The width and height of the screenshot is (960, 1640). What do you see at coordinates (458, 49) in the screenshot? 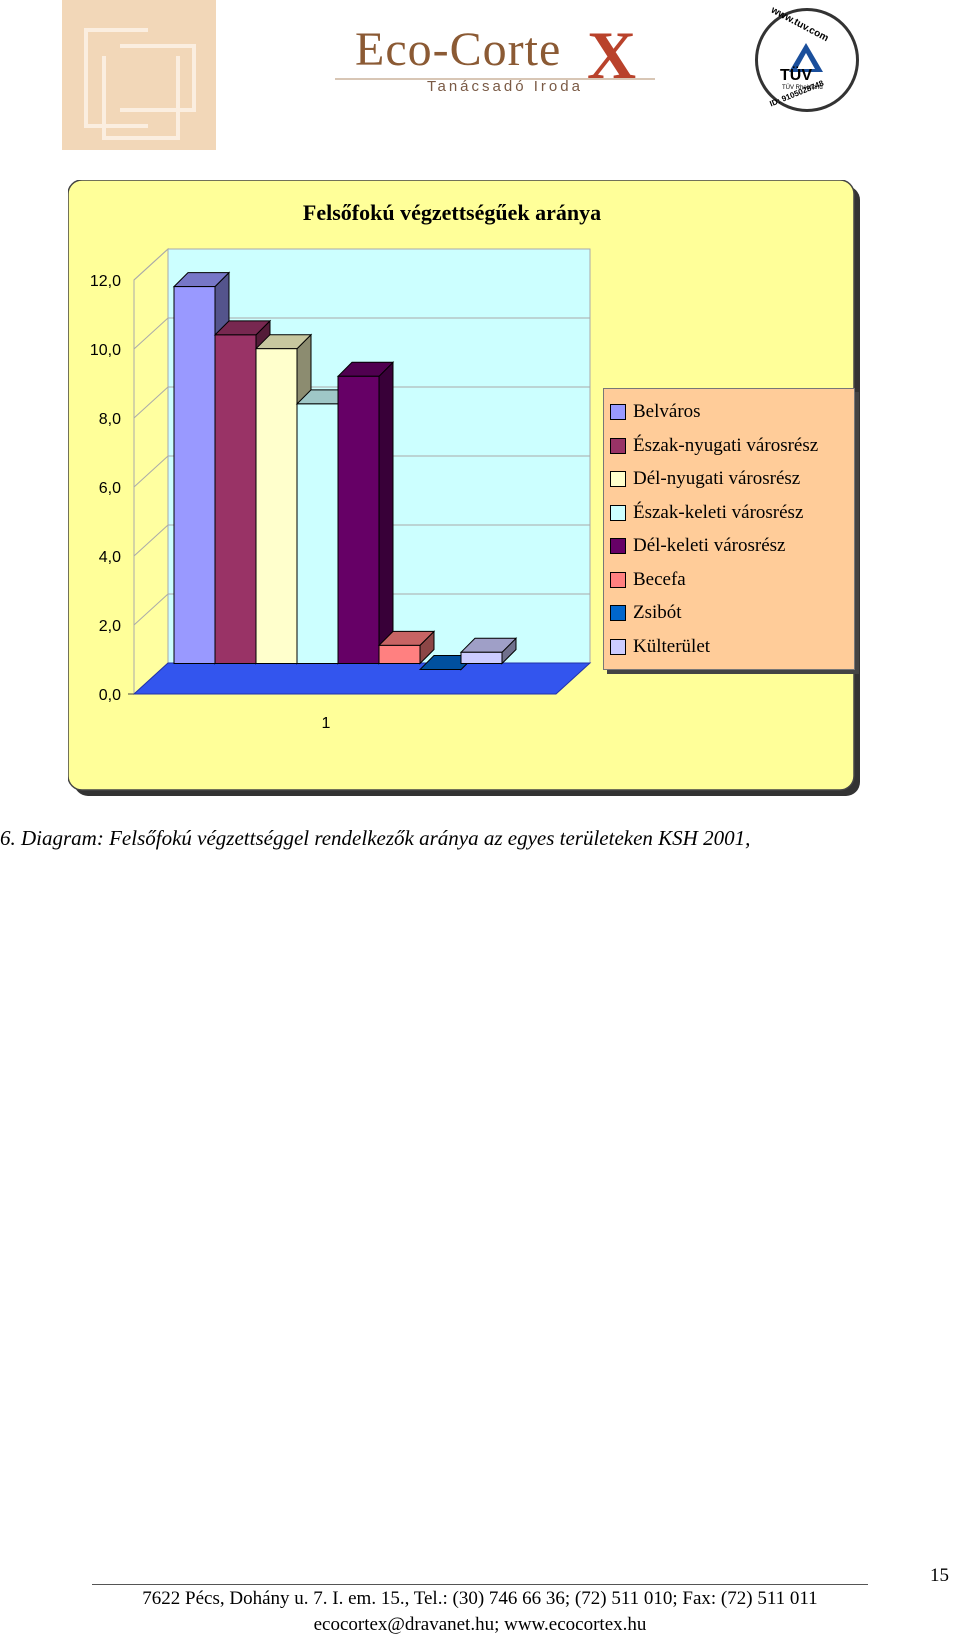
I see `logo-title: Eco-Corte` at bounding box center [458, 49].